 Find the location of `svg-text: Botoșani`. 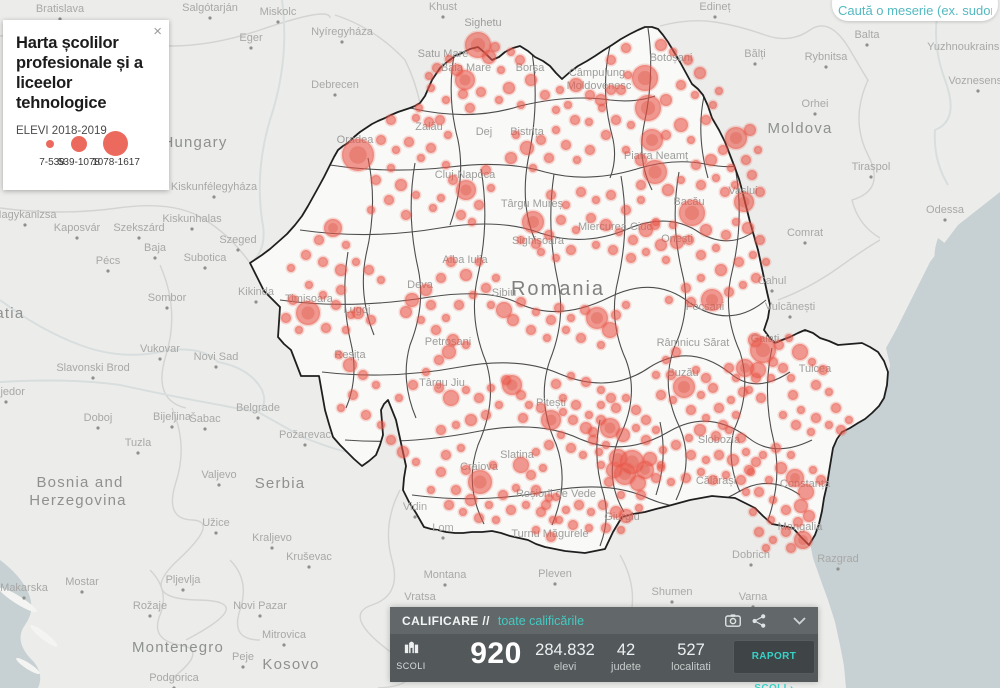

svg-text: Botoșani is located at coordinates (671, 58).